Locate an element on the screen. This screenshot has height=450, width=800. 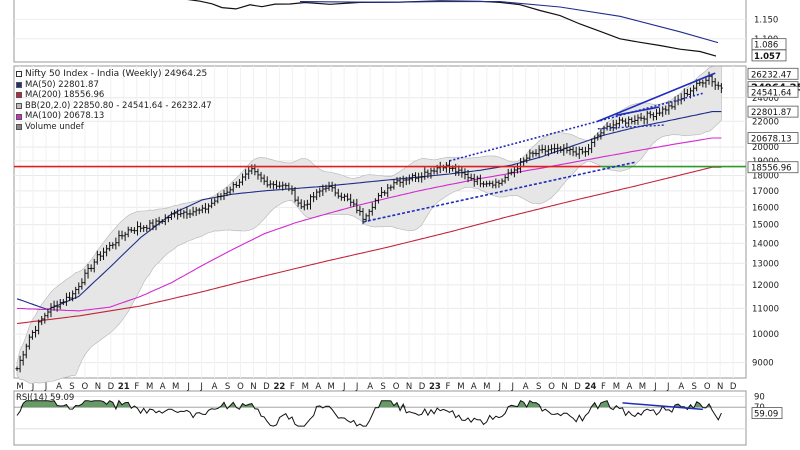
x-tick-label: 23 is located at coordinates (435, 387).